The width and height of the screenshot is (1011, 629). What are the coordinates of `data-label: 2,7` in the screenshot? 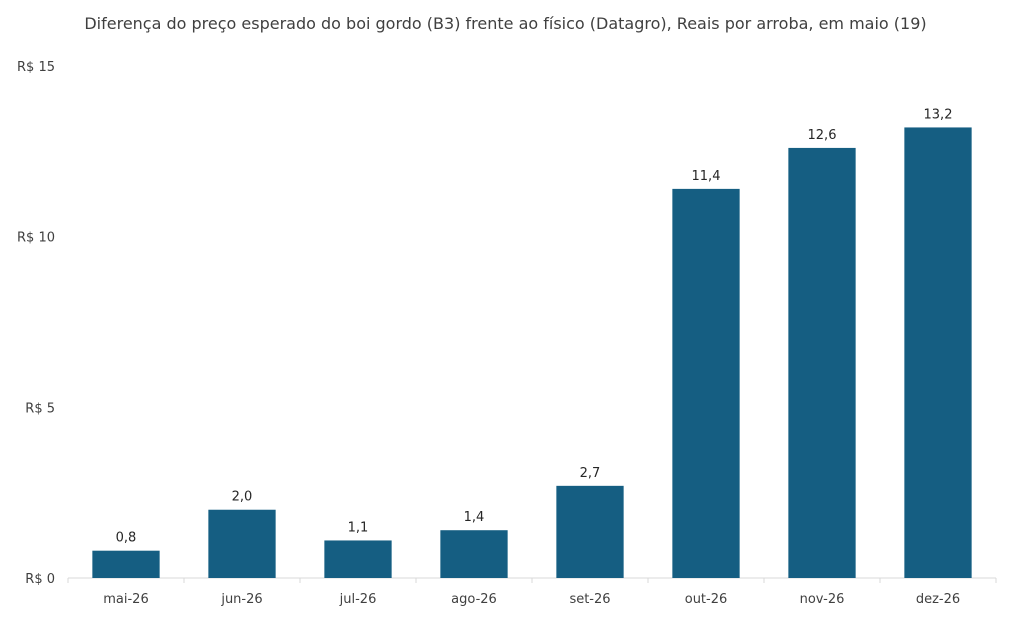 It's located at (590, 473).